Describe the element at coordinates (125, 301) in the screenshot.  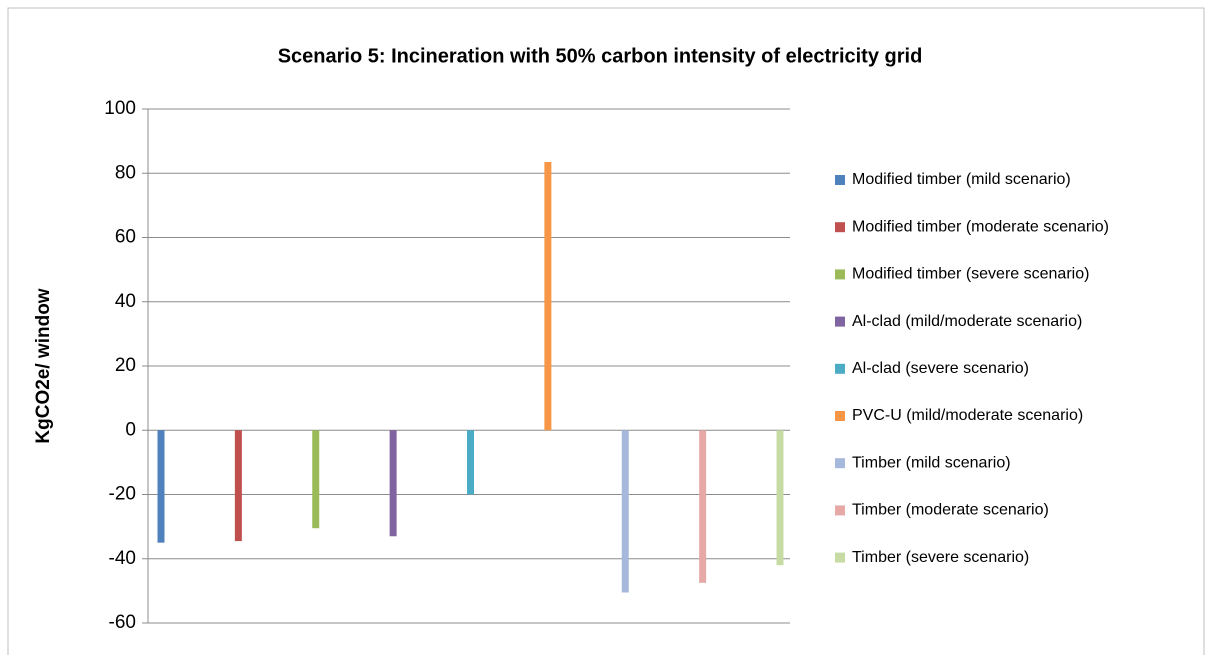
I see `y-tick-label: 40` at that location.